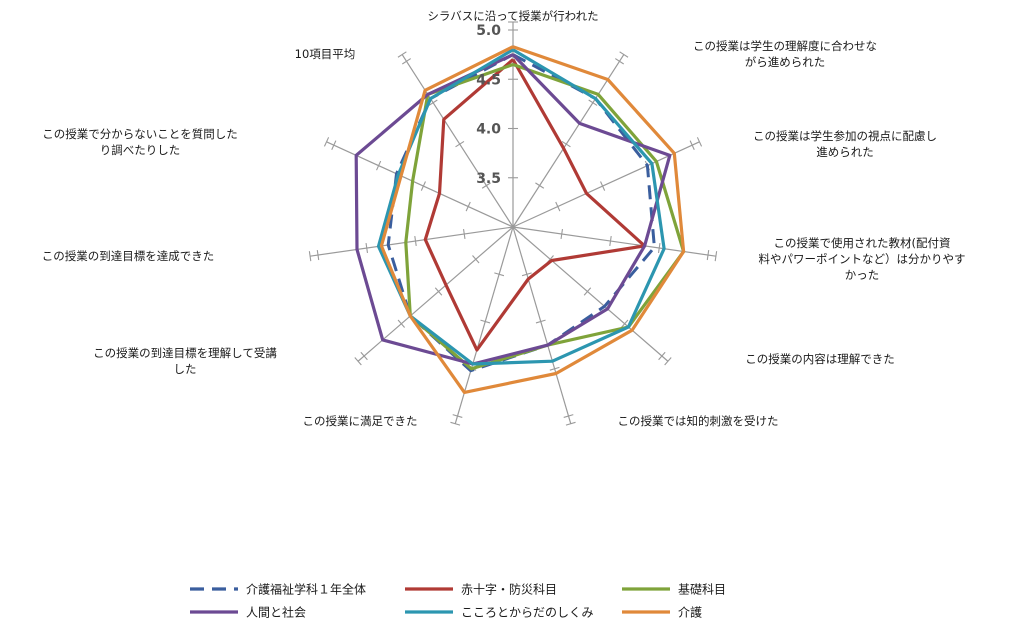  Describe the element at coordinates (360, 421) in the screenshot. I see `axis-label-6: この授業に満足できた` at that location.